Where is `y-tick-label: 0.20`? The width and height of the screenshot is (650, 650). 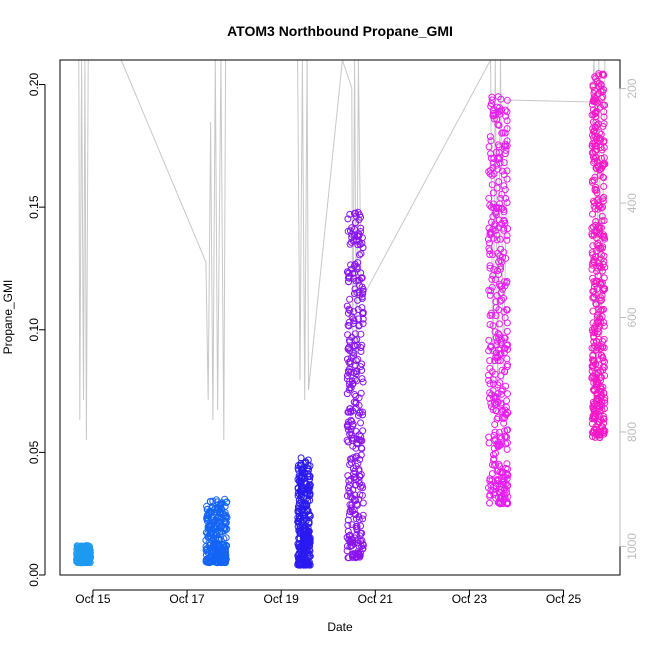 y-tick-label: 0.20 is located at coordinates (34, 85).